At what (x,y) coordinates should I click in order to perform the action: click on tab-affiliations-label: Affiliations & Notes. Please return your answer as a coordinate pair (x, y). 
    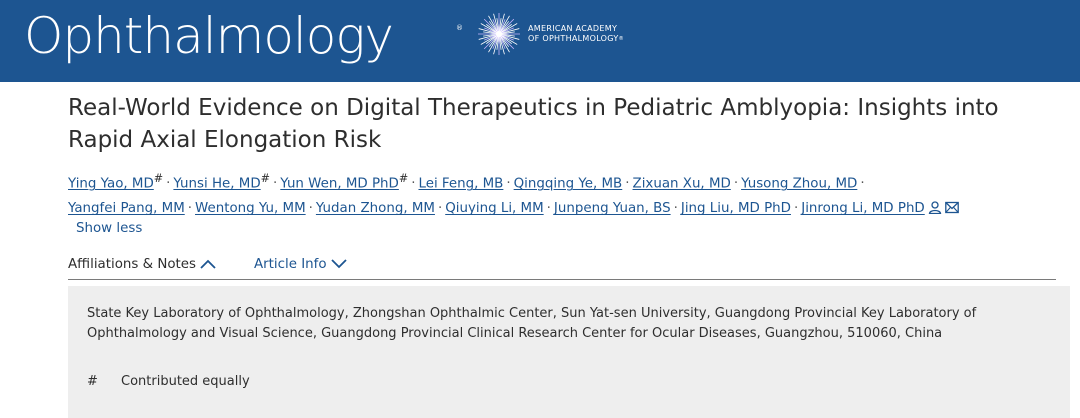
    Looking at the image, I should click on (132, 264).